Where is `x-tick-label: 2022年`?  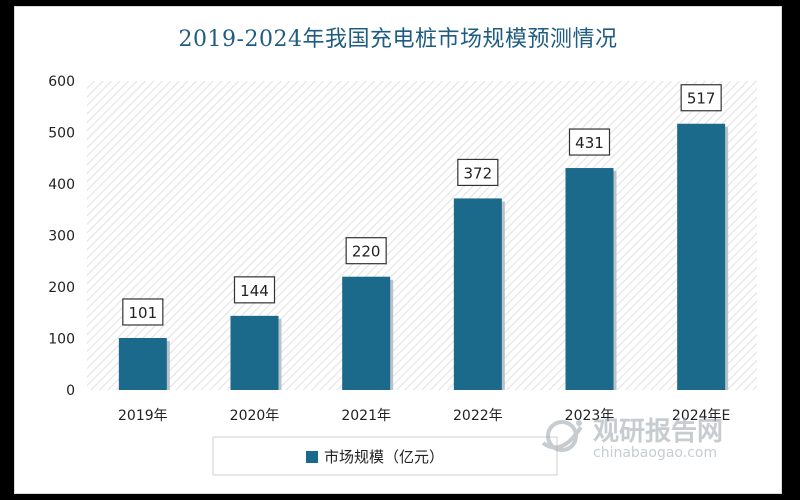 x-tick-label: 2022年 is located at coordinates (478, 416).